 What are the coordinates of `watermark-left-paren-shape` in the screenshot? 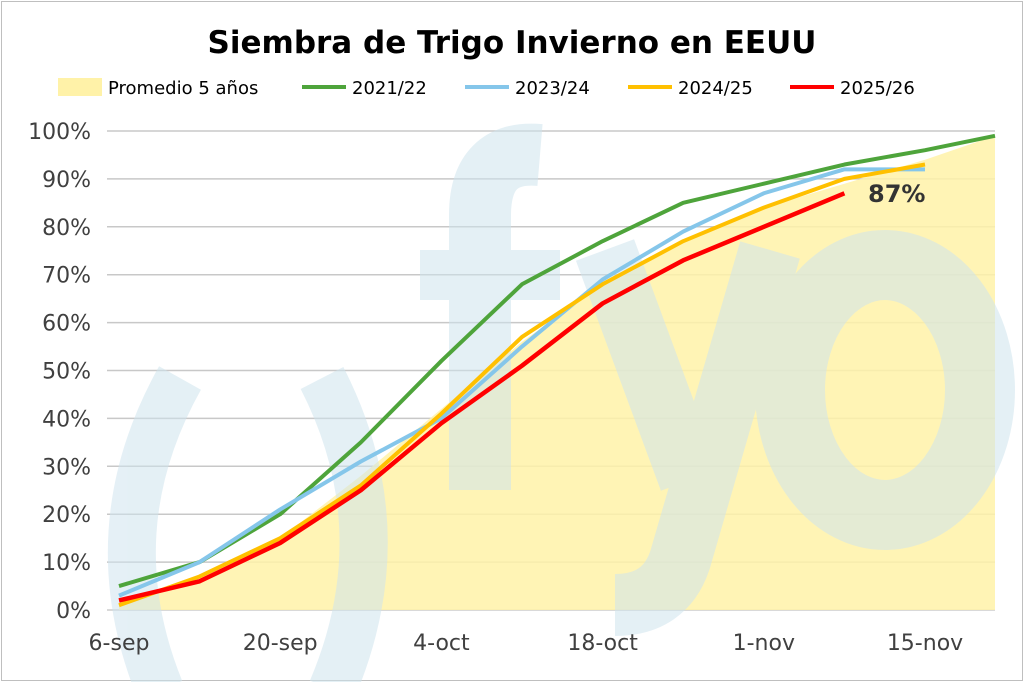 It's located at (154, 524).